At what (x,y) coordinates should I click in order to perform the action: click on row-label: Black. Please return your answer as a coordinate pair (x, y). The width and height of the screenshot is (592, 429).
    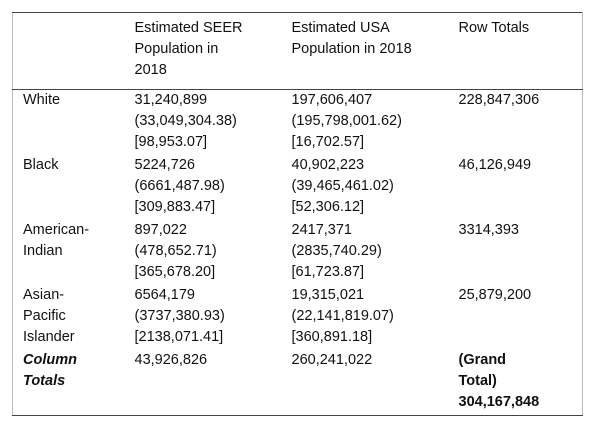
    Looking at the image, I should click on (69, 187).